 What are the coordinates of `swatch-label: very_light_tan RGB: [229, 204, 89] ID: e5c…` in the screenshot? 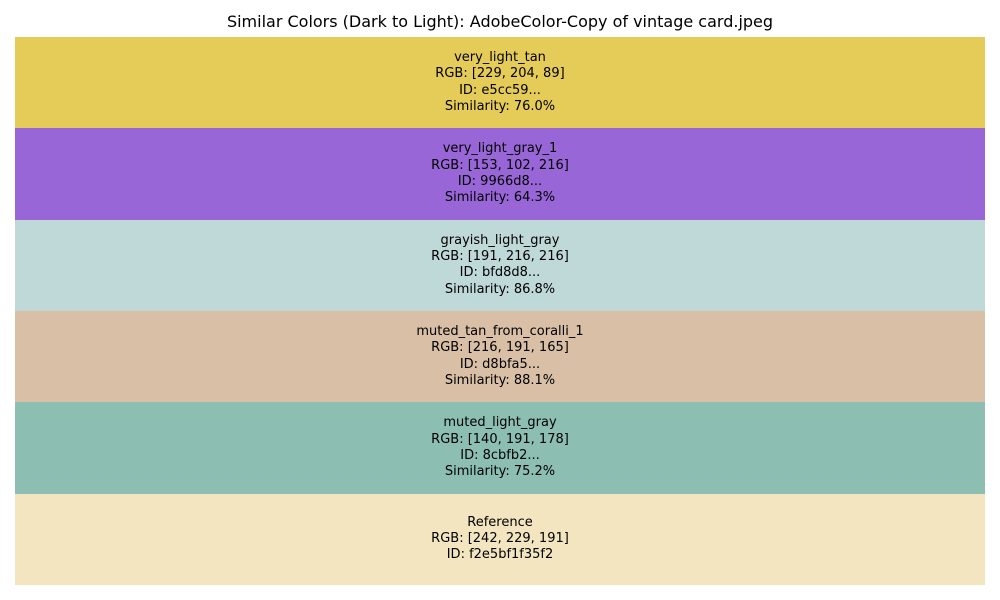 It's located at (499, 82).